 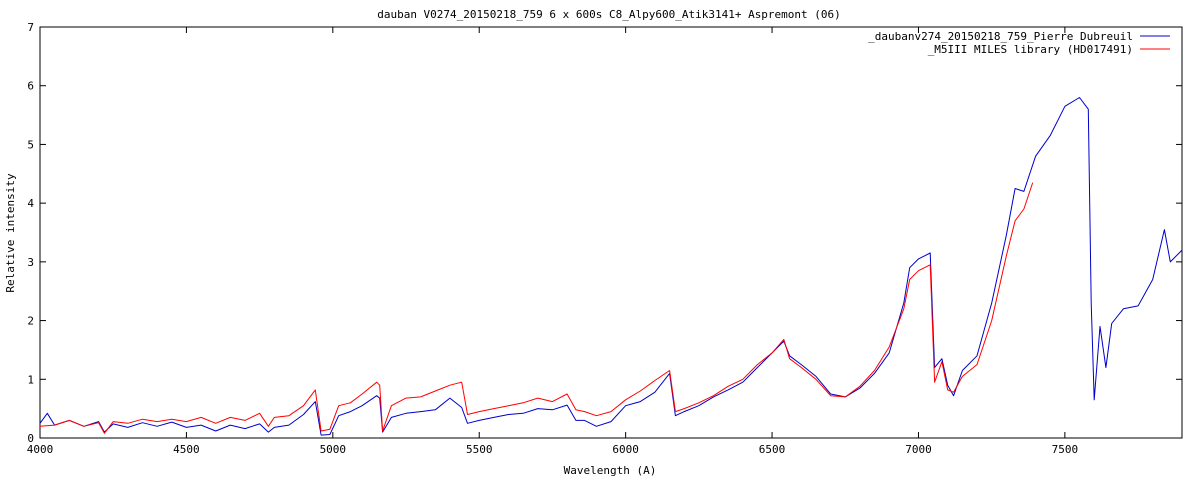 What do you see at coordinates (610, 470) in the screenshot?
I see `x-axis-label: Wavelength (A)` at bounding box center [610, 470].